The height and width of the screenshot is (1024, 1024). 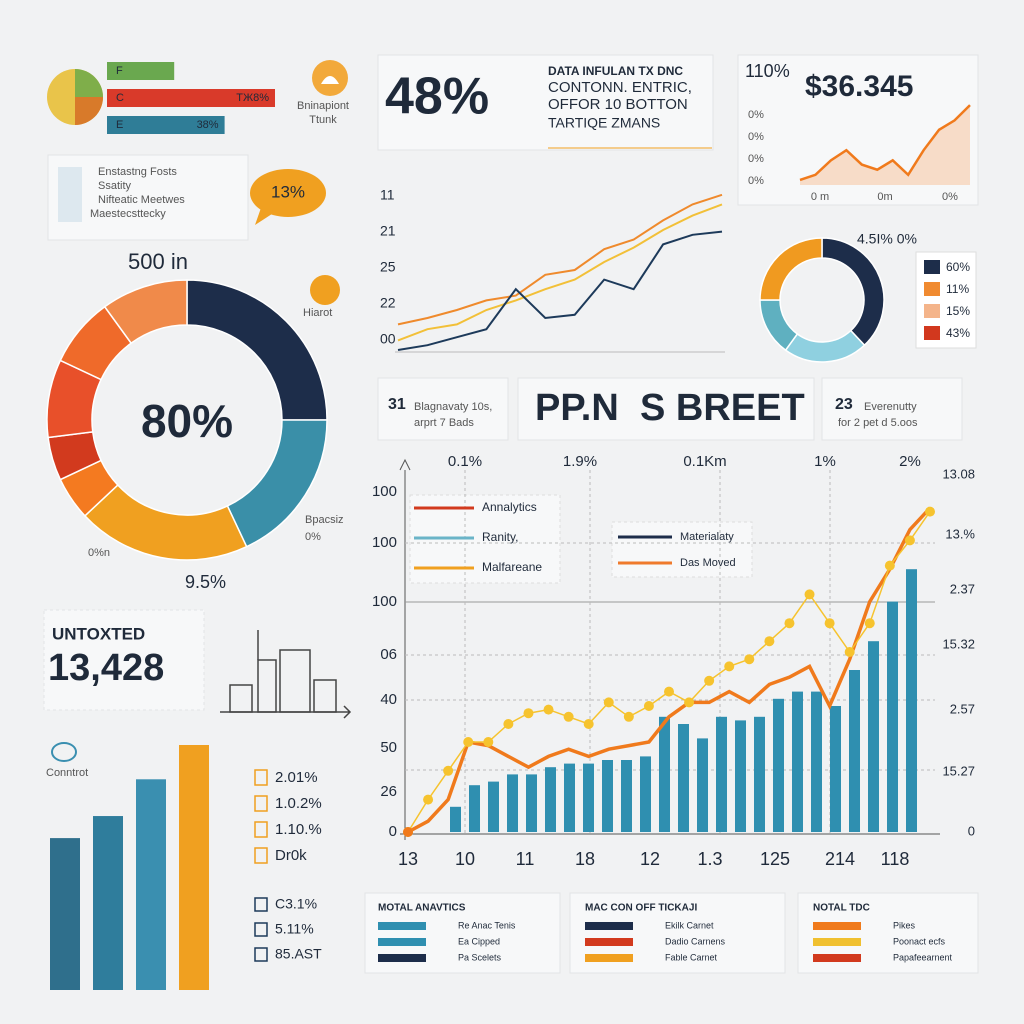 I want to click on y-label: 50, so click(x=388, y=747).